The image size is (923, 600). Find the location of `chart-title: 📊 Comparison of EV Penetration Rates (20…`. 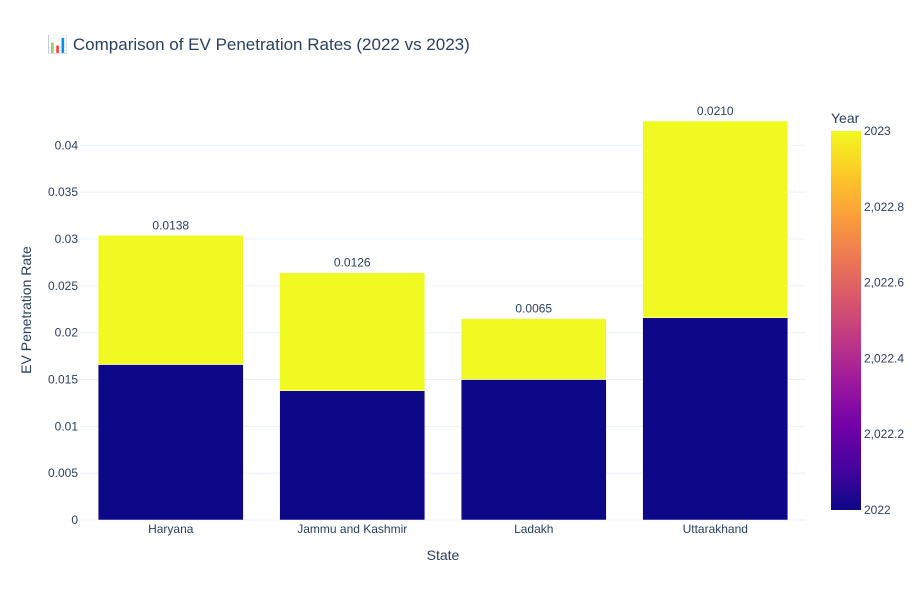

chart-title: 📊 Comparison of EV Penetration Rates (20… is located at coordinates (258, 44).